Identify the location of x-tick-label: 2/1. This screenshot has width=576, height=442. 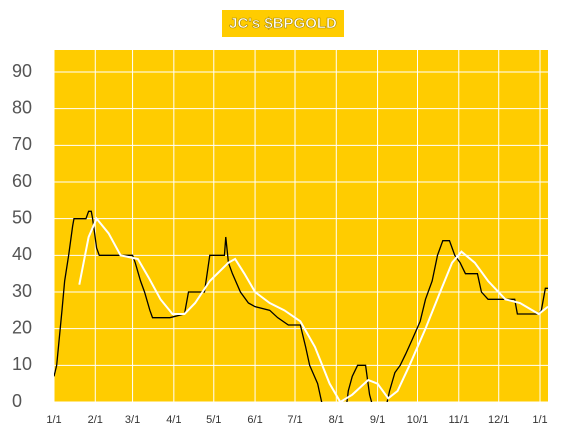
(95, 420).